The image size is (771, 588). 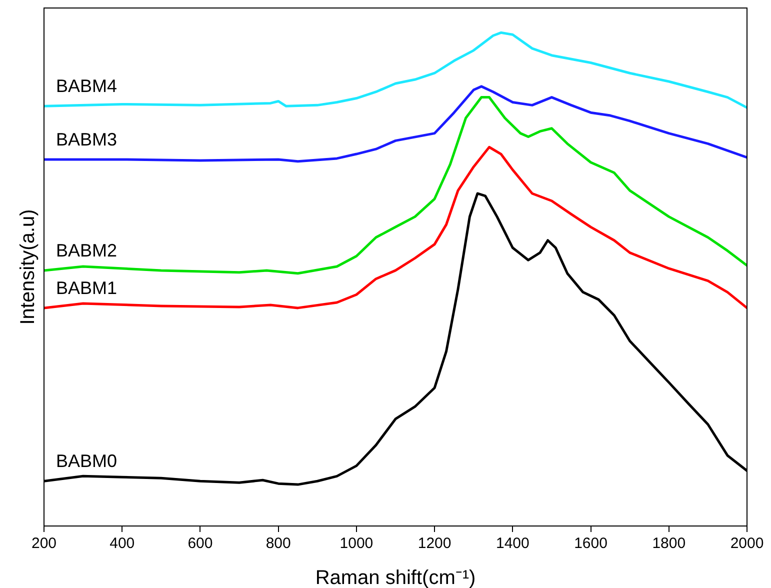 I want to click on x-tick-label: 1000, so click(x=357, y=543).